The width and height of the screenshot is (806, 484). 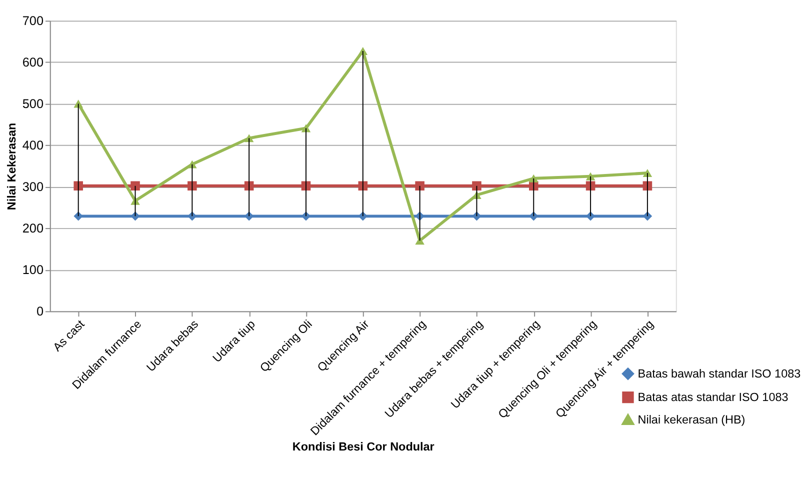 I want to click on y-tick-label: 500, so click(x=33, y=104).